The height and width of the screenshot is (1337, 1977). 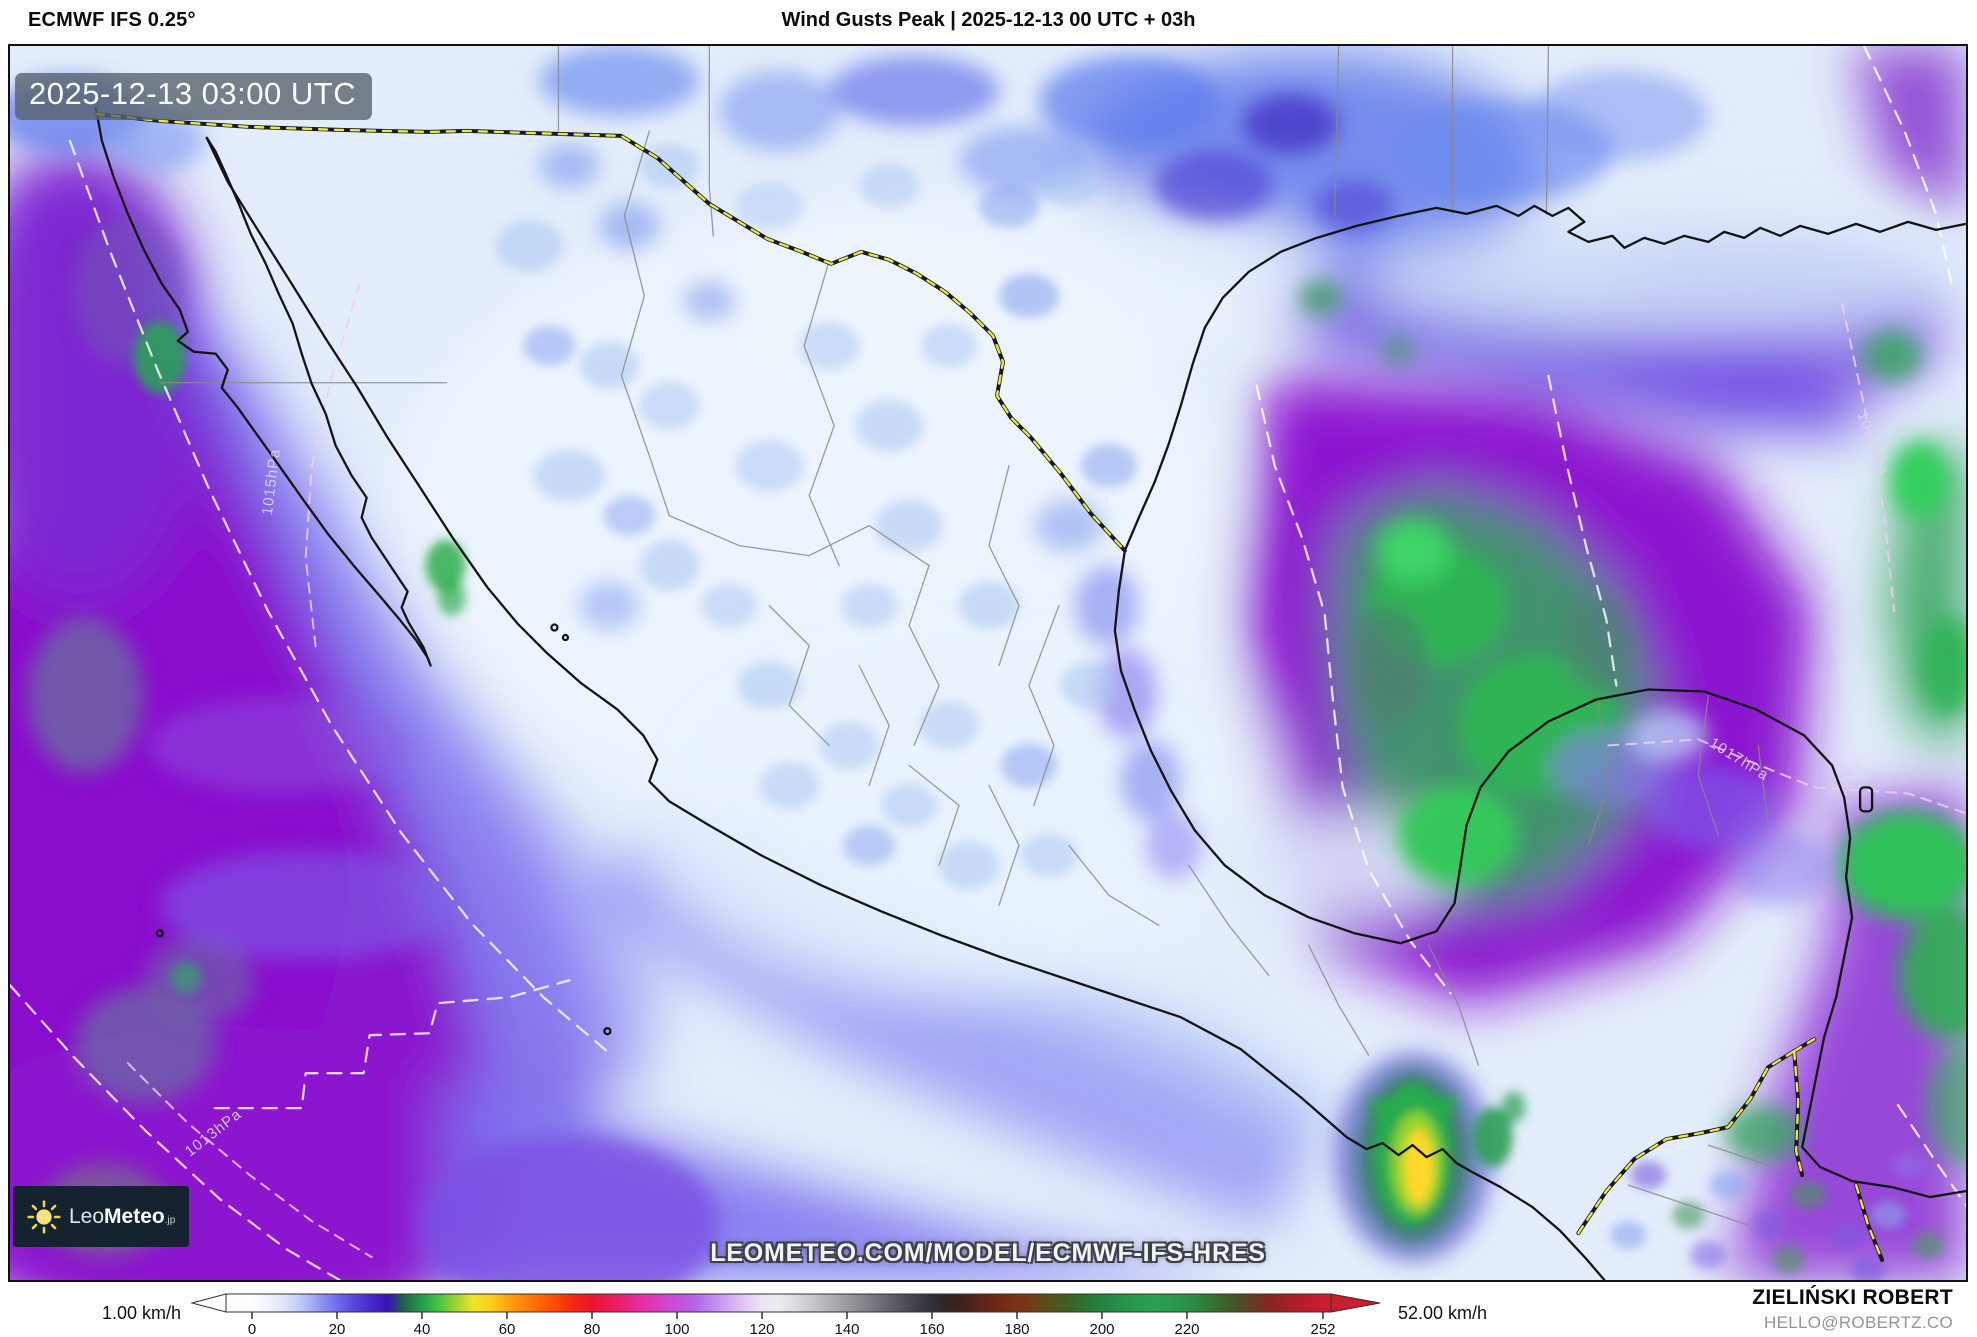 I want to click on sun-icon, so click(x=44, y=1216).